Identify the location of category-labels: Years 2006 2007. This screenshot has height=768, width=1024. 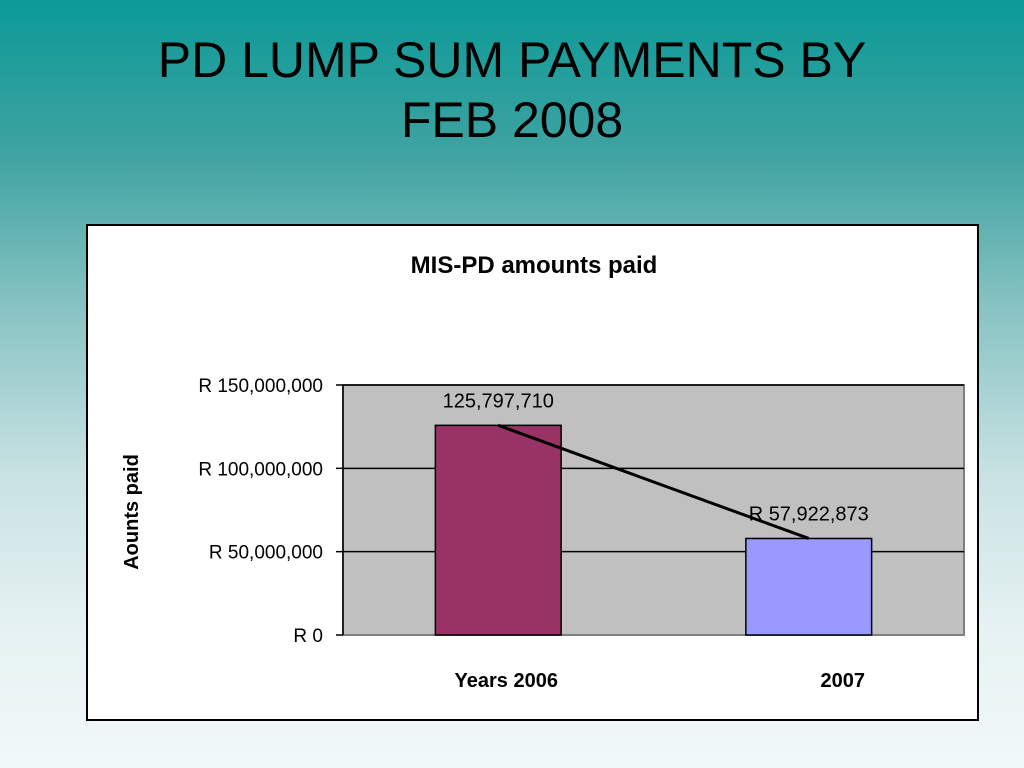
(660, 681).